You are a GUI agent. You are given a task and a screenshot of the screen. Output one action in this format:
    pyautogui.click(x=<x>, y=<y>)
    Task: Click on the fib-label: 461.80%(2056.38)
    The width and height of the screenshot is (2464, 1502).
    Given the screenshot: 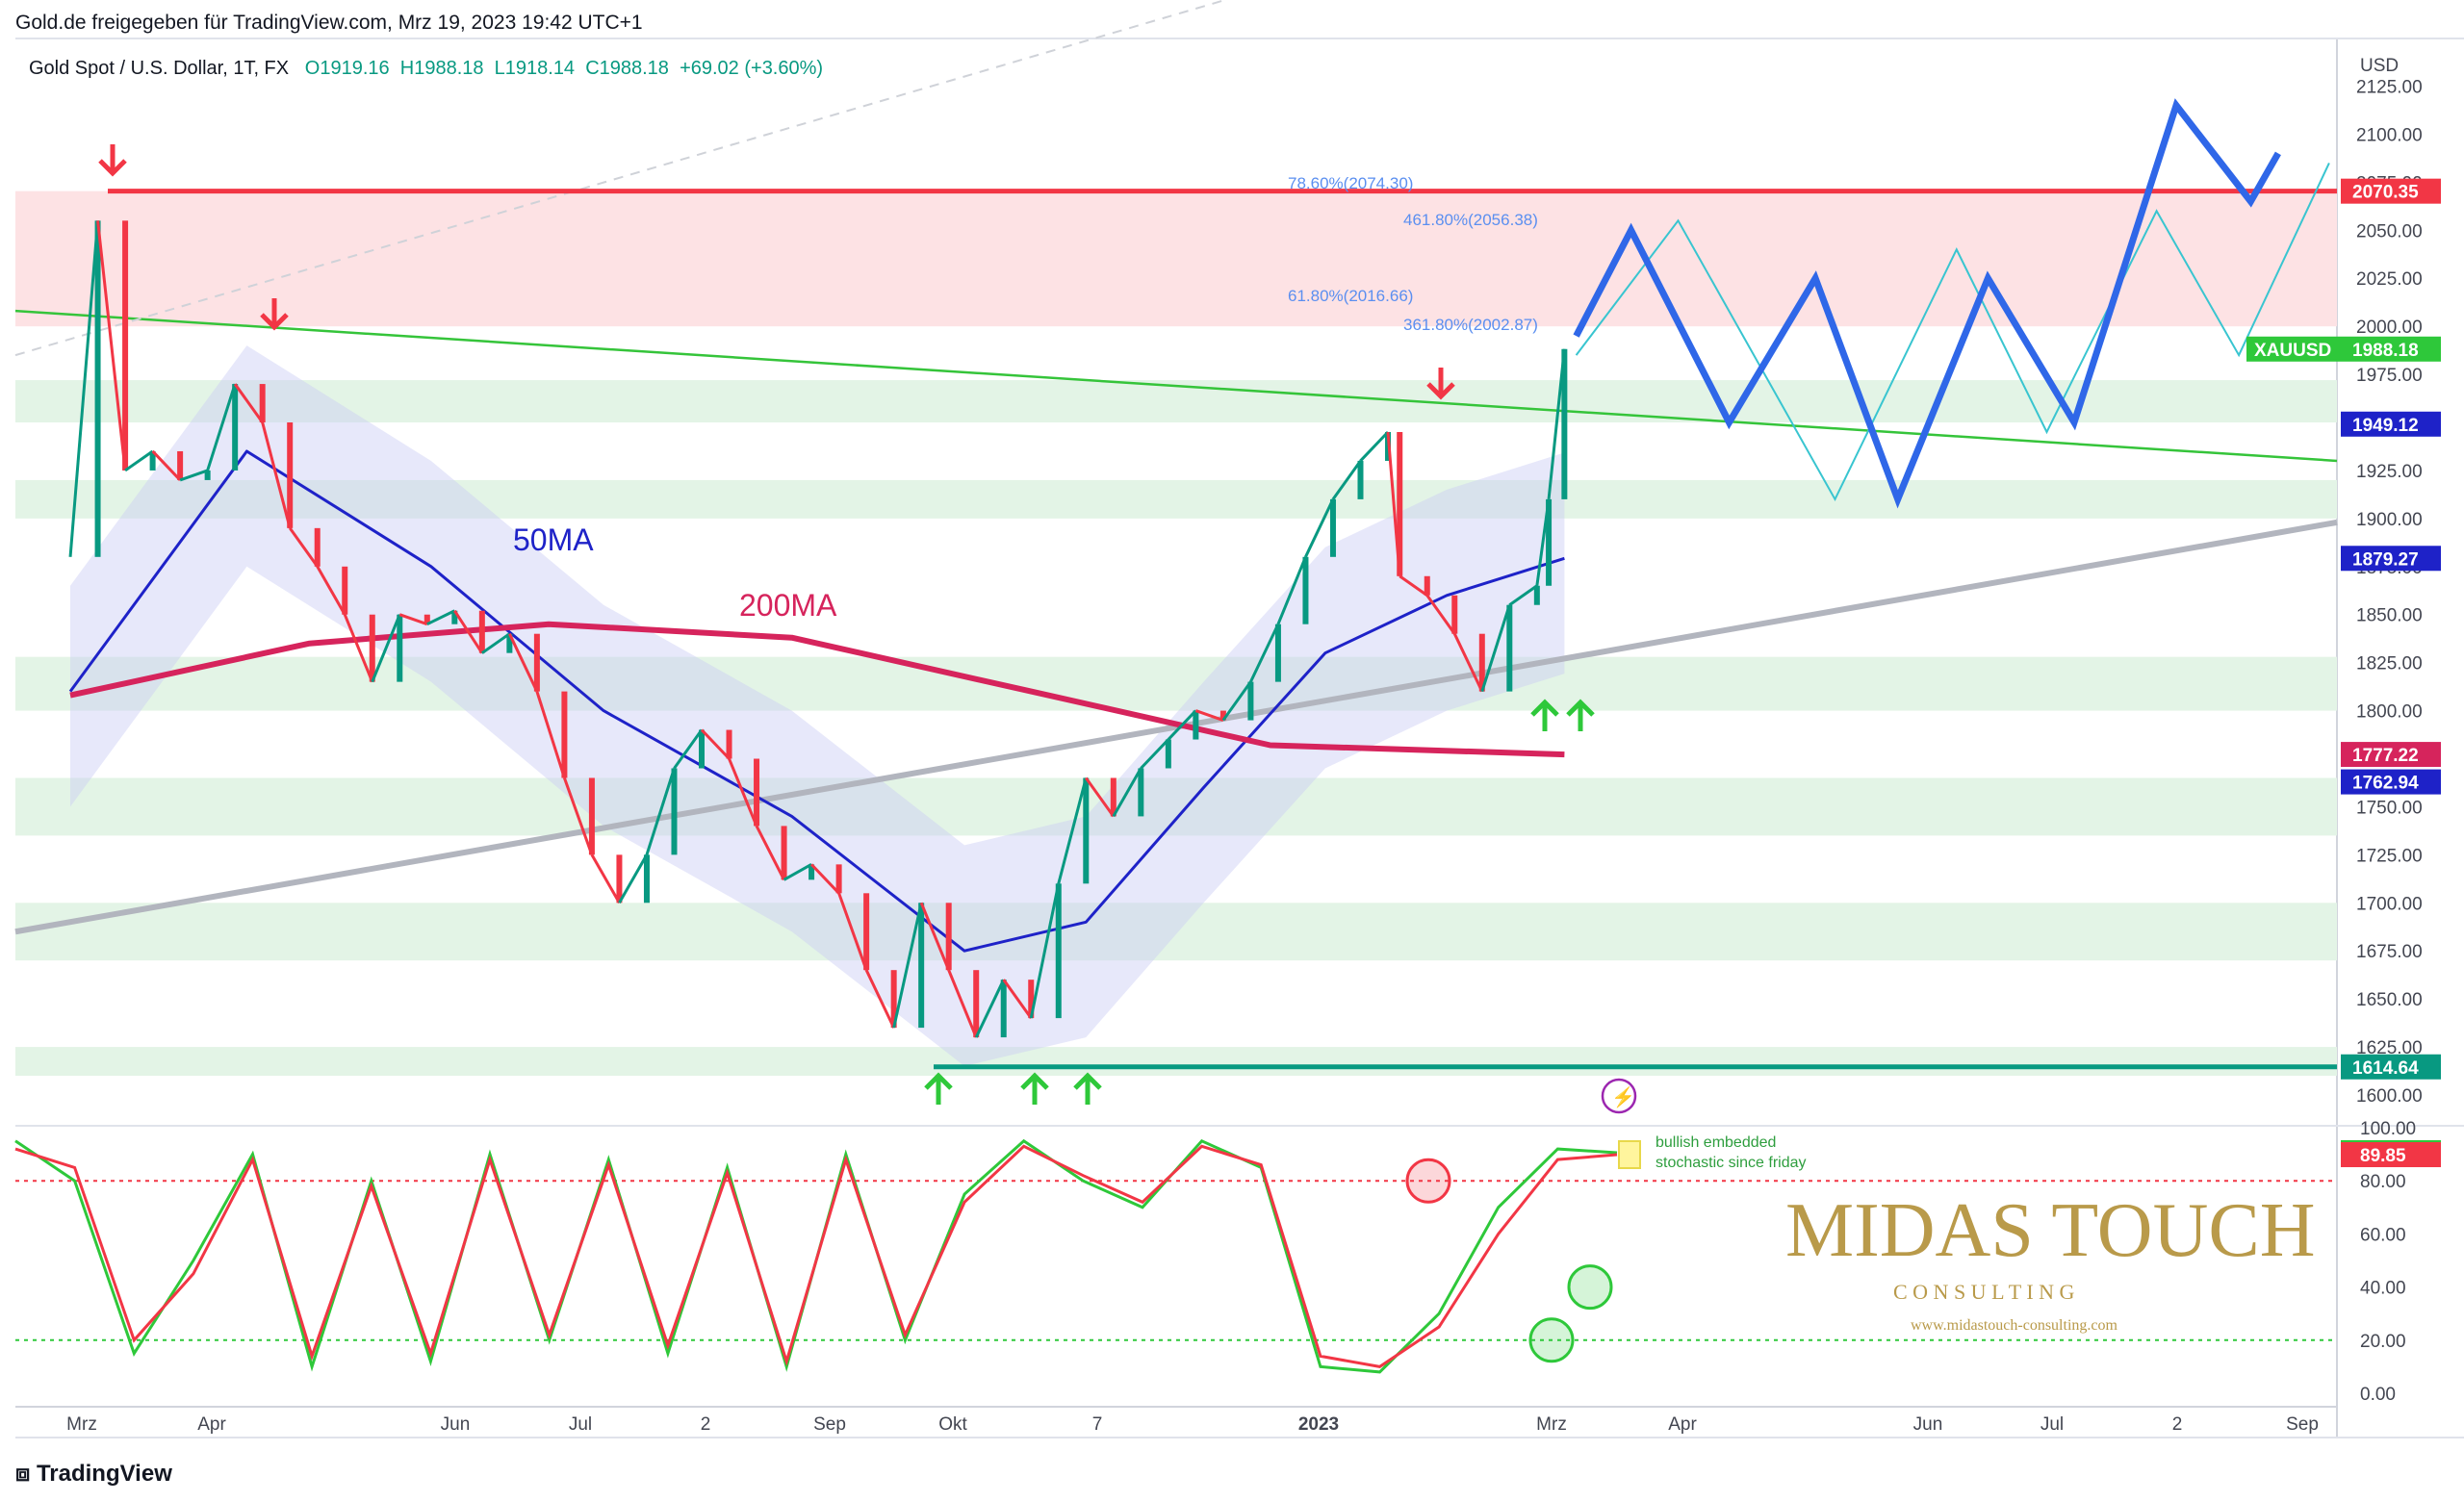 What is the action you would take?
    pyautogui.click(x=1470, y=220)
    